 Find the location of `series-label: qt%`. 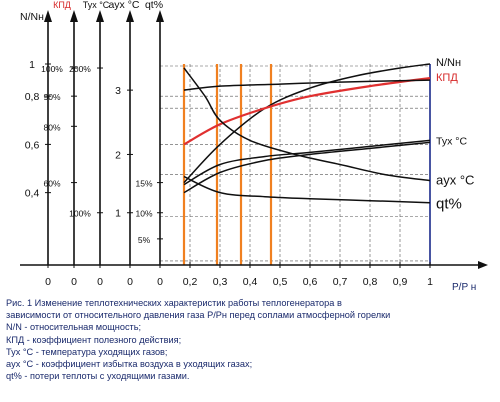

series-label: qt% is located at coordinates (449, 204).